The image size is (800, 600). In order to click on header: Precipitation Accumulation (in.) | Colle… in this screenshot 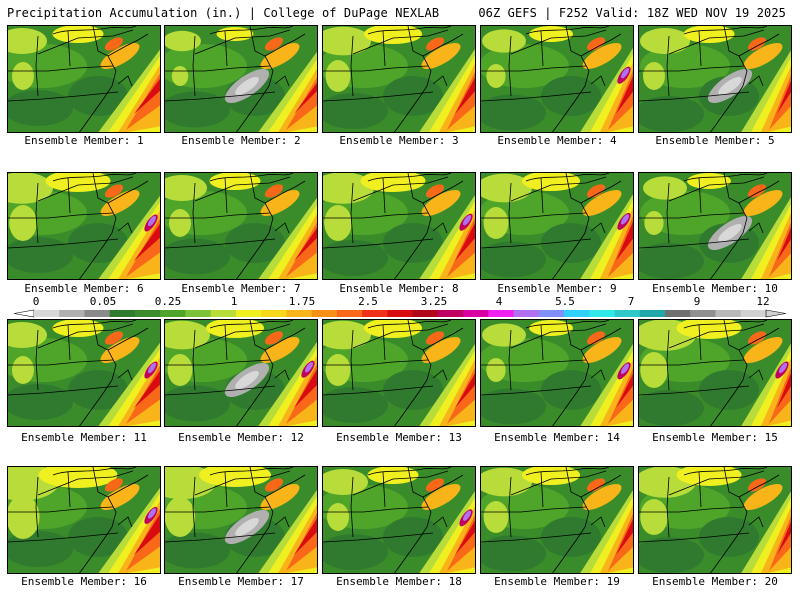, I will do `click(400, 12)`.